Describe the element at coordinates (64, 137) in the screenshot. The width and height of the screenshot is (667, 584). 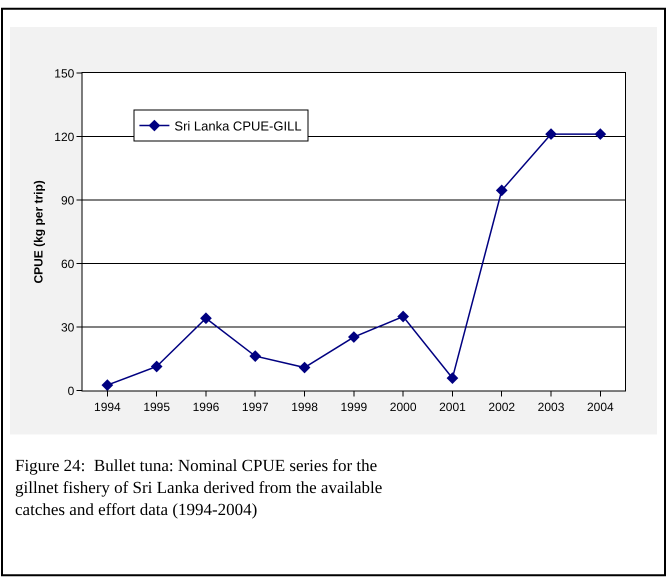
I see `y-tick-label: 120` at that location.